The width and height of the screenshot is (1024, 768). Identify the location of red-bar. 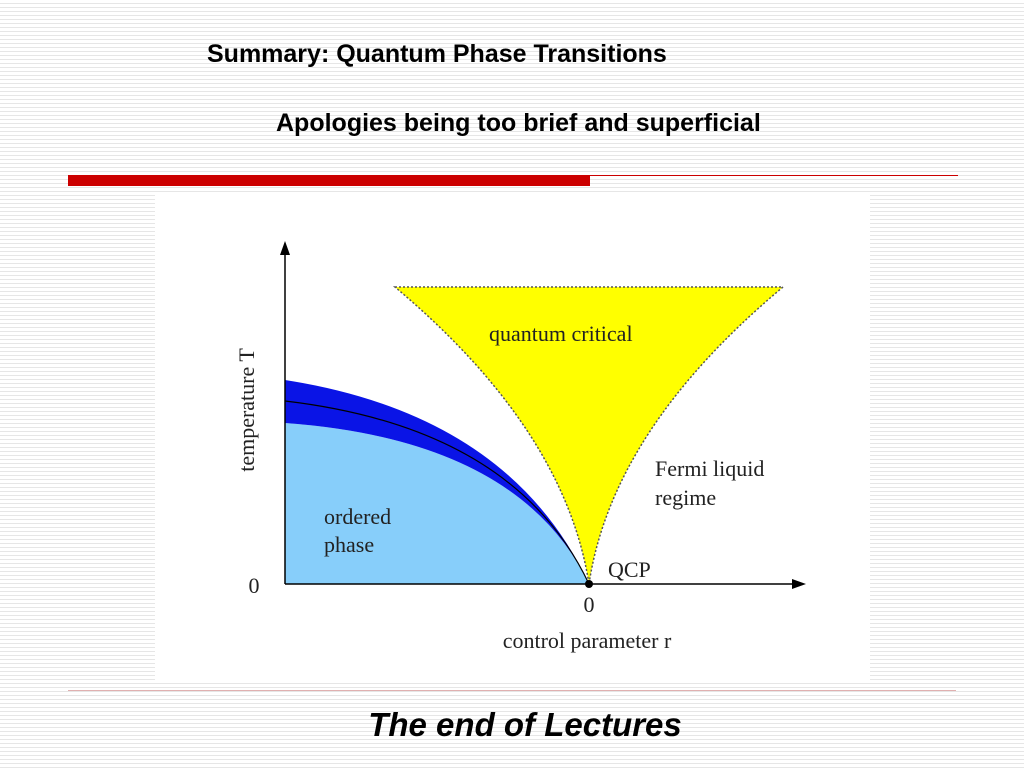
(329, 180).